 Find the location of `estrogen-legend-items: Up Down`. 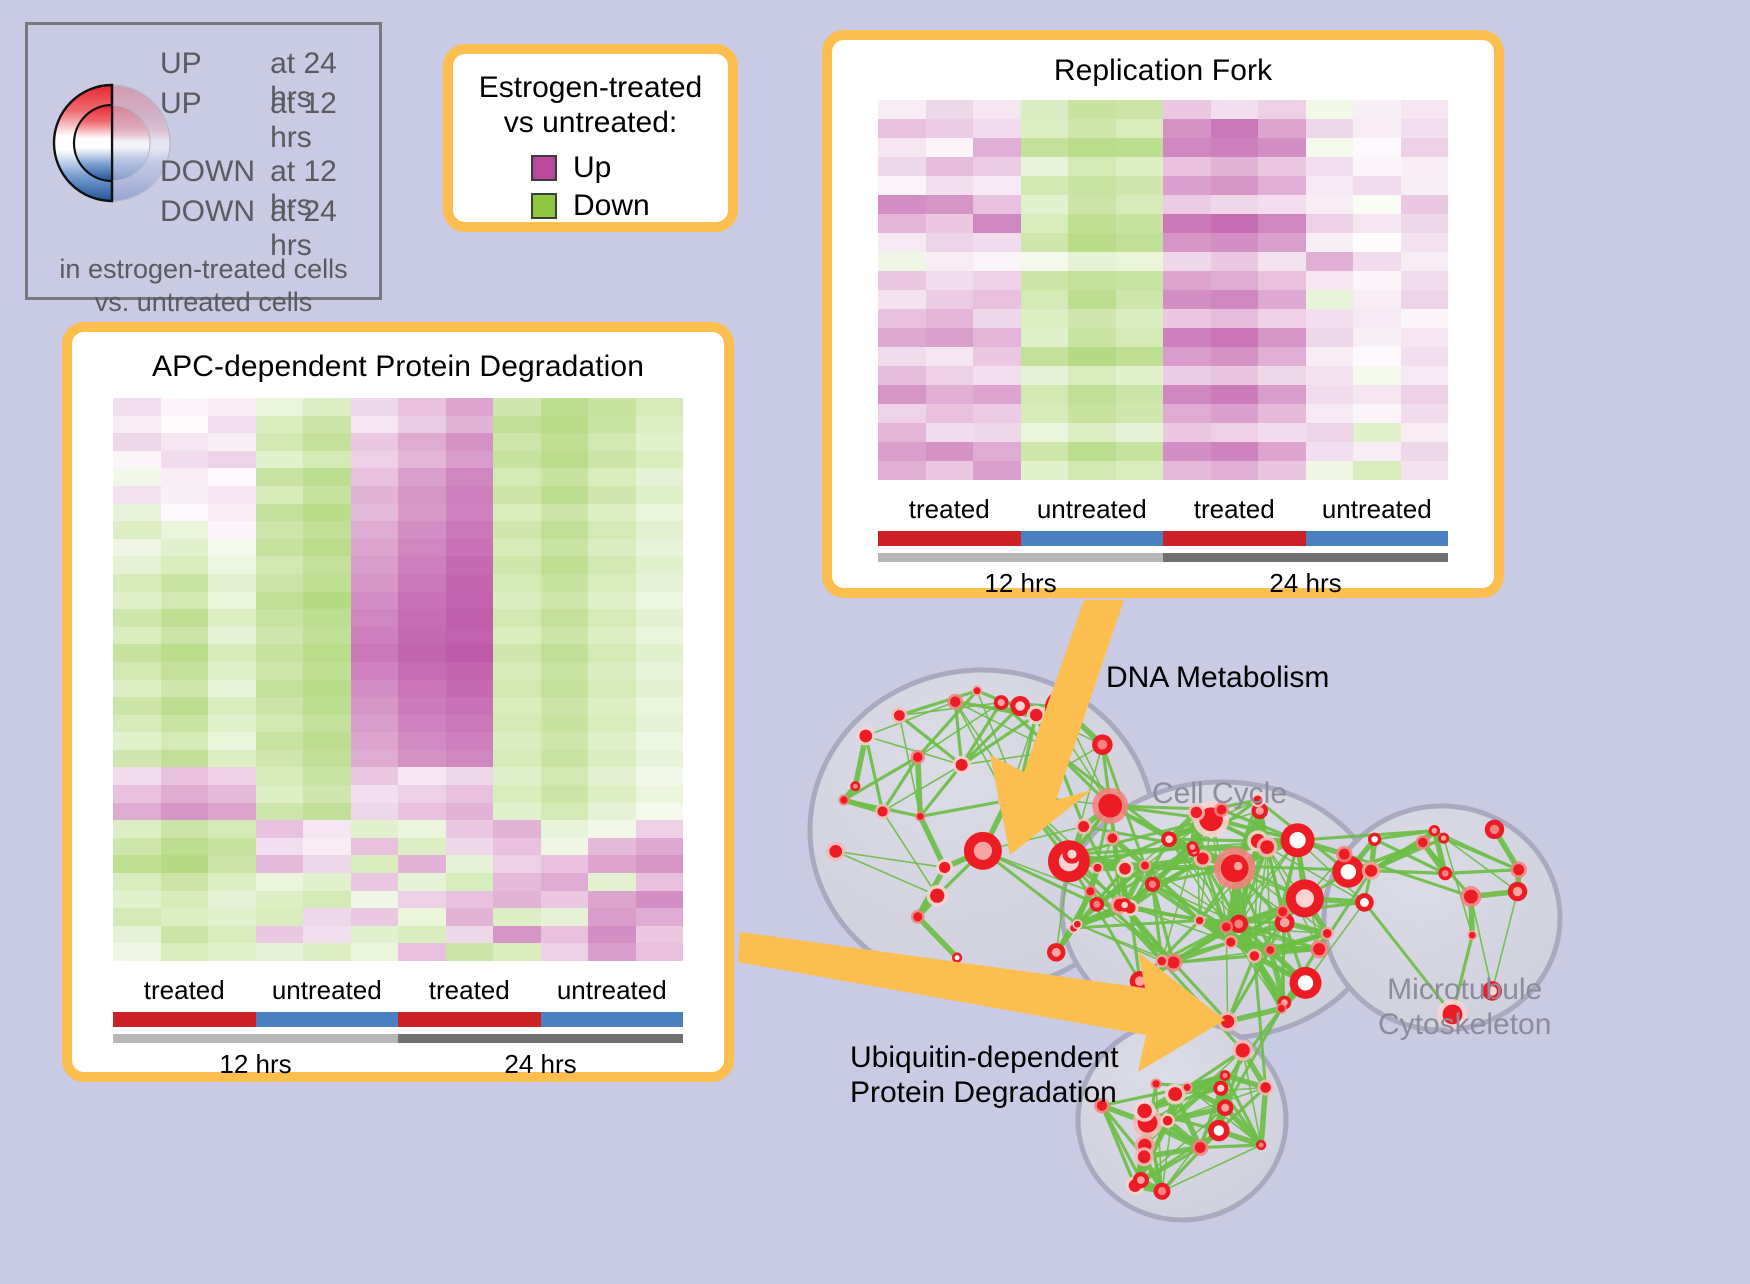

estrogen-legend-items: Up Down is located at coordinates (590, 187).